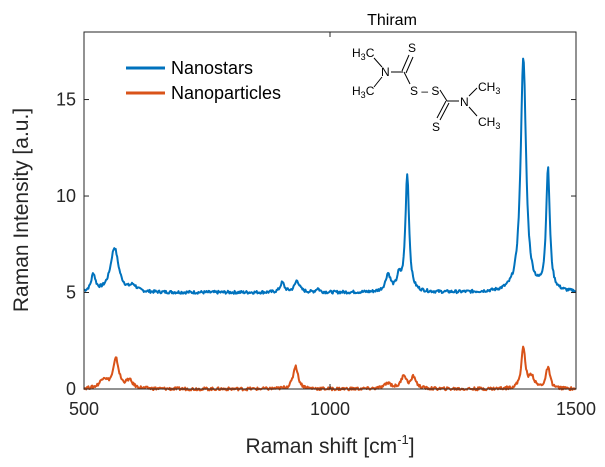 The width and height of the screenshot is (605, 467). What do you see at coordinates (66, 100) in the screenshot?
I see `y-tick-label: 15` at bounding box center [66, 100].